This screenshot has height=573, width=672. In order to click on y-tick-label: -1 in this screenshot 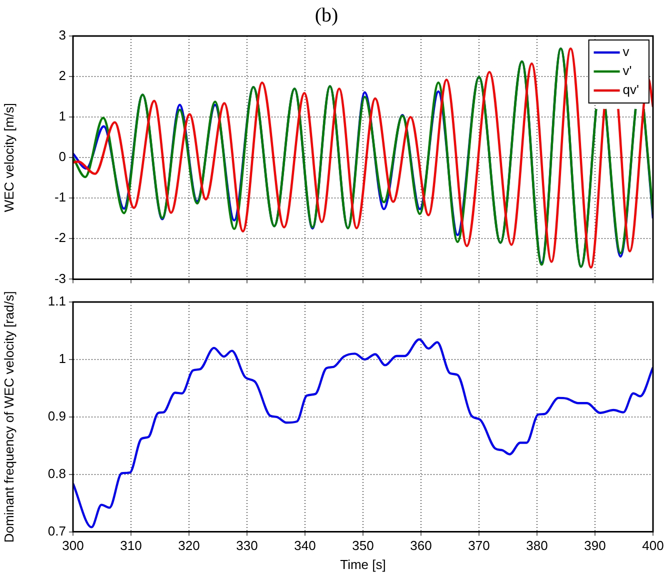, I will do `click(60, 197)`.